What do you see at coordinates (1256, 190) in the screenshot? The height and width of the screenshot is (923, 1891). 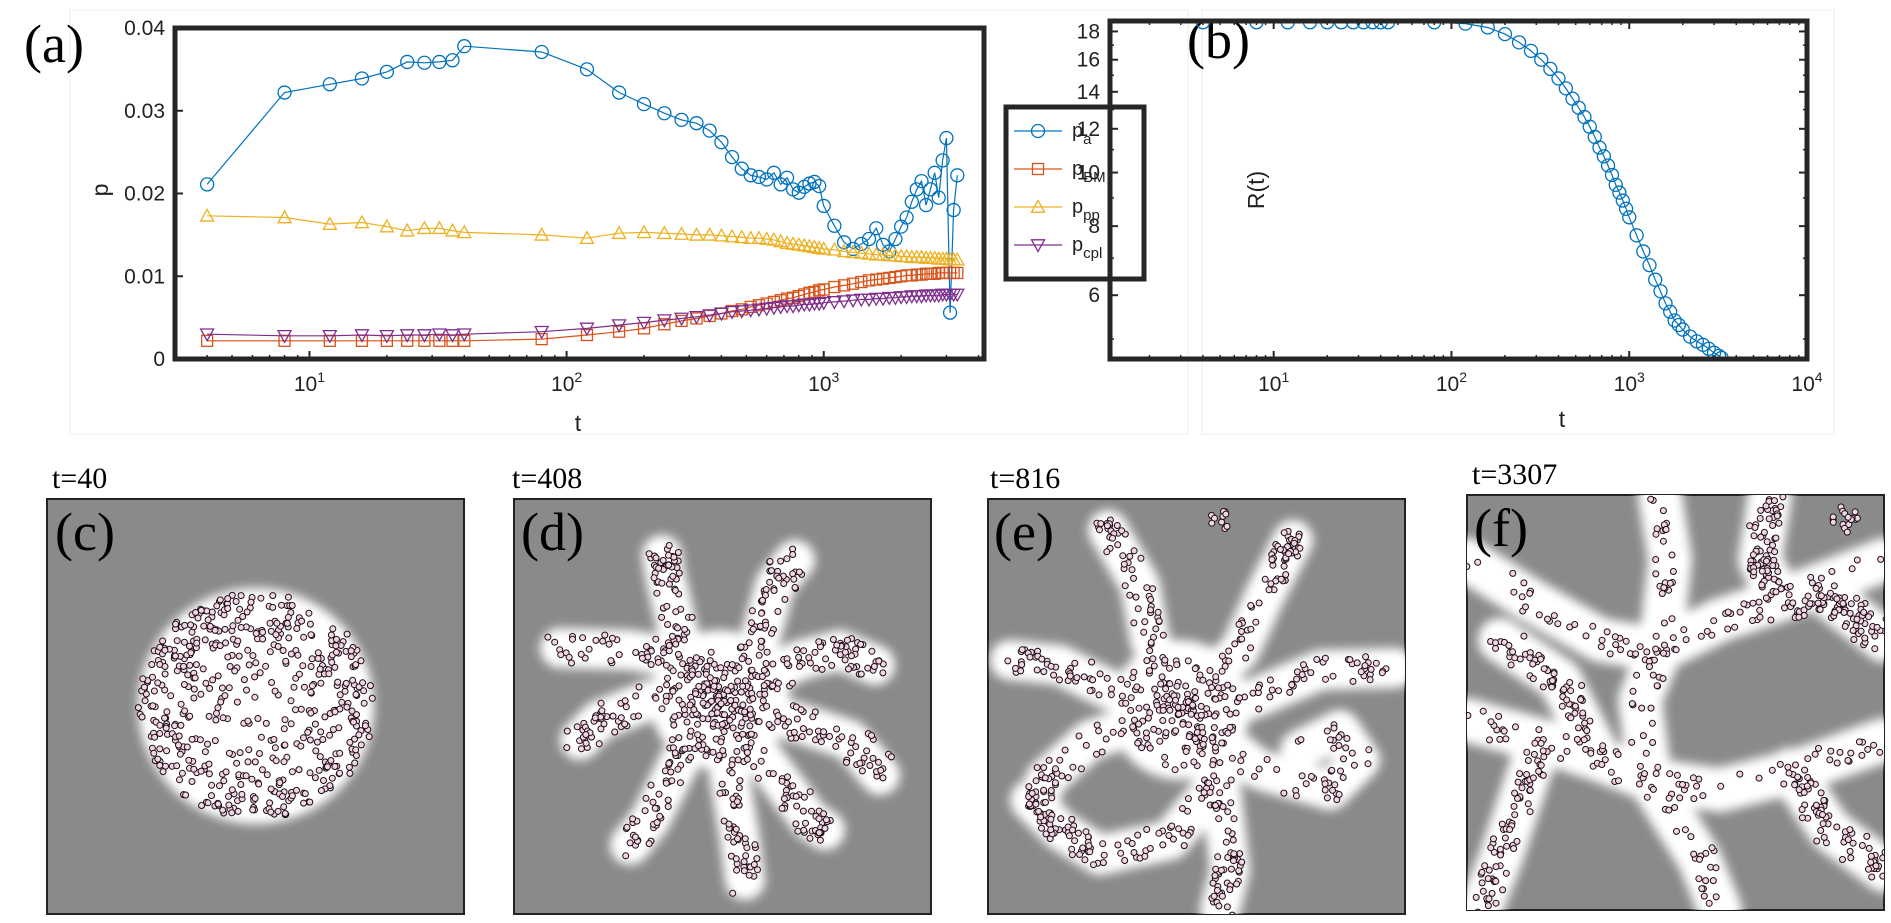 I see `chart-b-ylabel: R(t)` at bounding box center [1256, 190].